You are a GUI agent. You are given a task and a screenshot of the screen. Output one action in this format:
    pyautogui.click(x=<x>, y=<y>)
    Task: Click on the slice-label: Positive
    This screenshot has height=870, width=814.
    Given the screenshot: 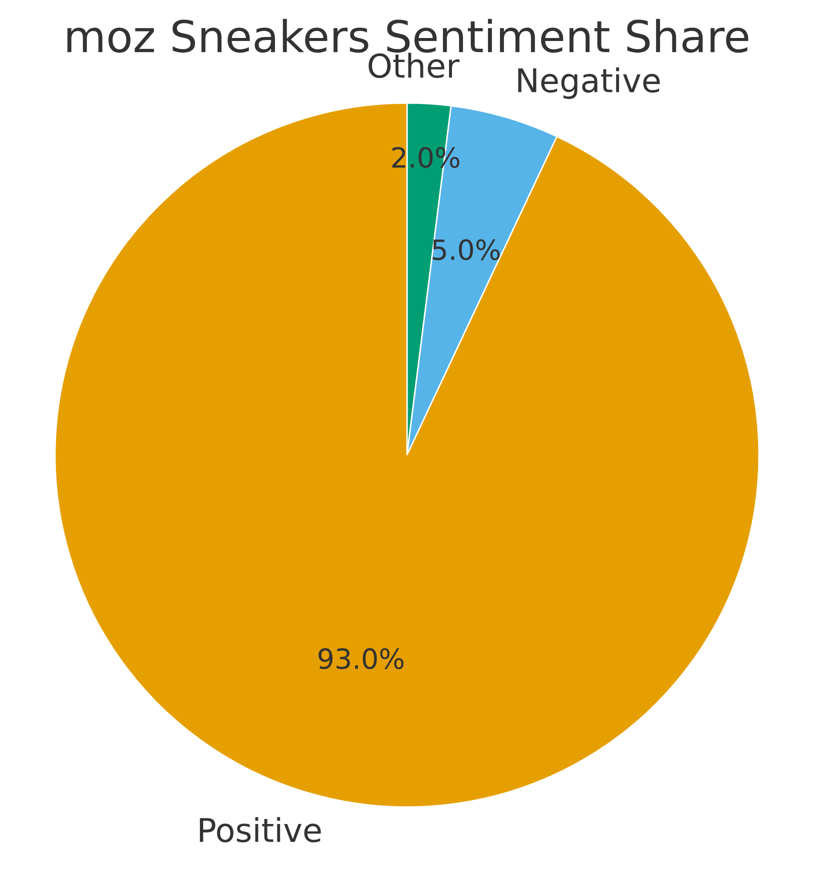 What is the action you would take?
    pyautogui.click(x=260, y=829)
    